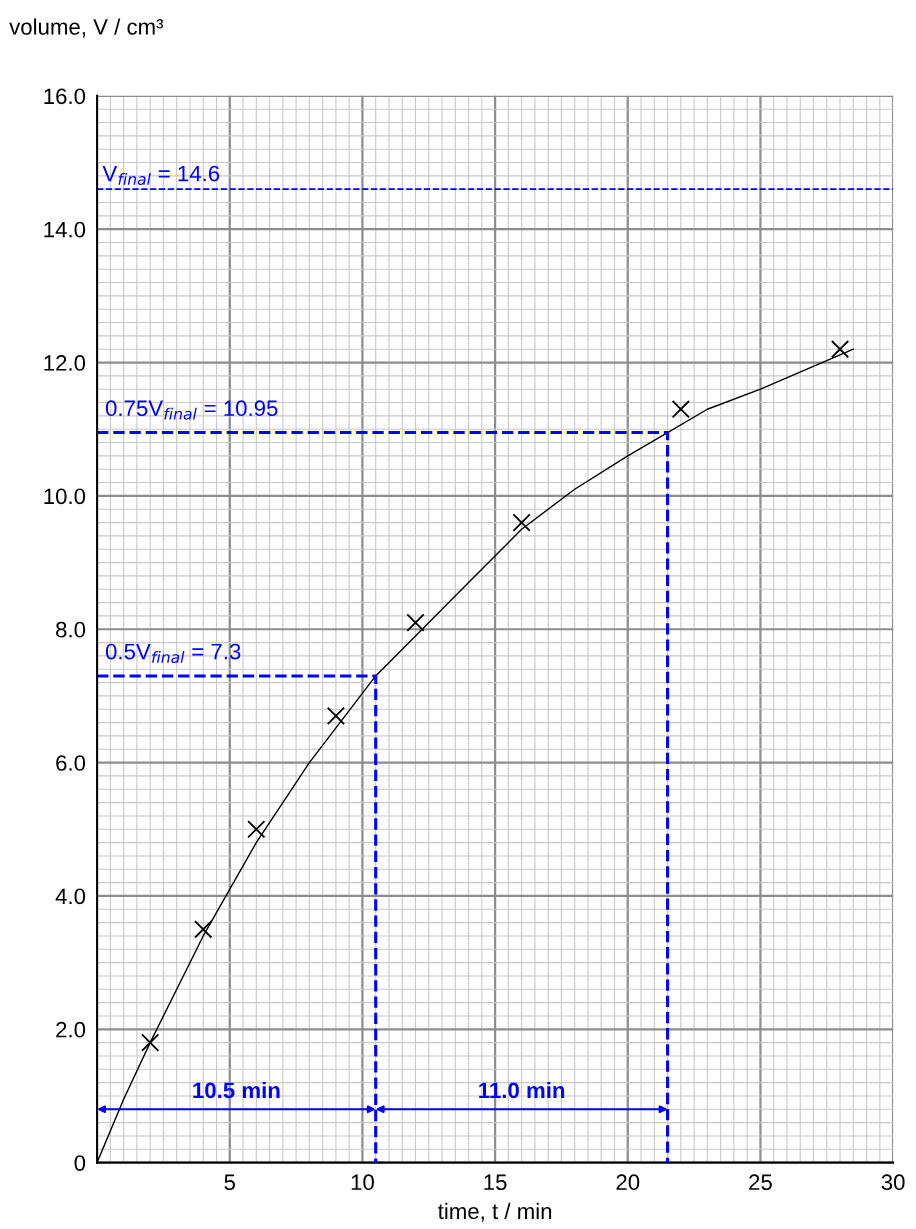  What do you see at coordinates (65, 363) in the screenshot?
I see `y-tick-label: 12.0` at bounding box center [65, 363].